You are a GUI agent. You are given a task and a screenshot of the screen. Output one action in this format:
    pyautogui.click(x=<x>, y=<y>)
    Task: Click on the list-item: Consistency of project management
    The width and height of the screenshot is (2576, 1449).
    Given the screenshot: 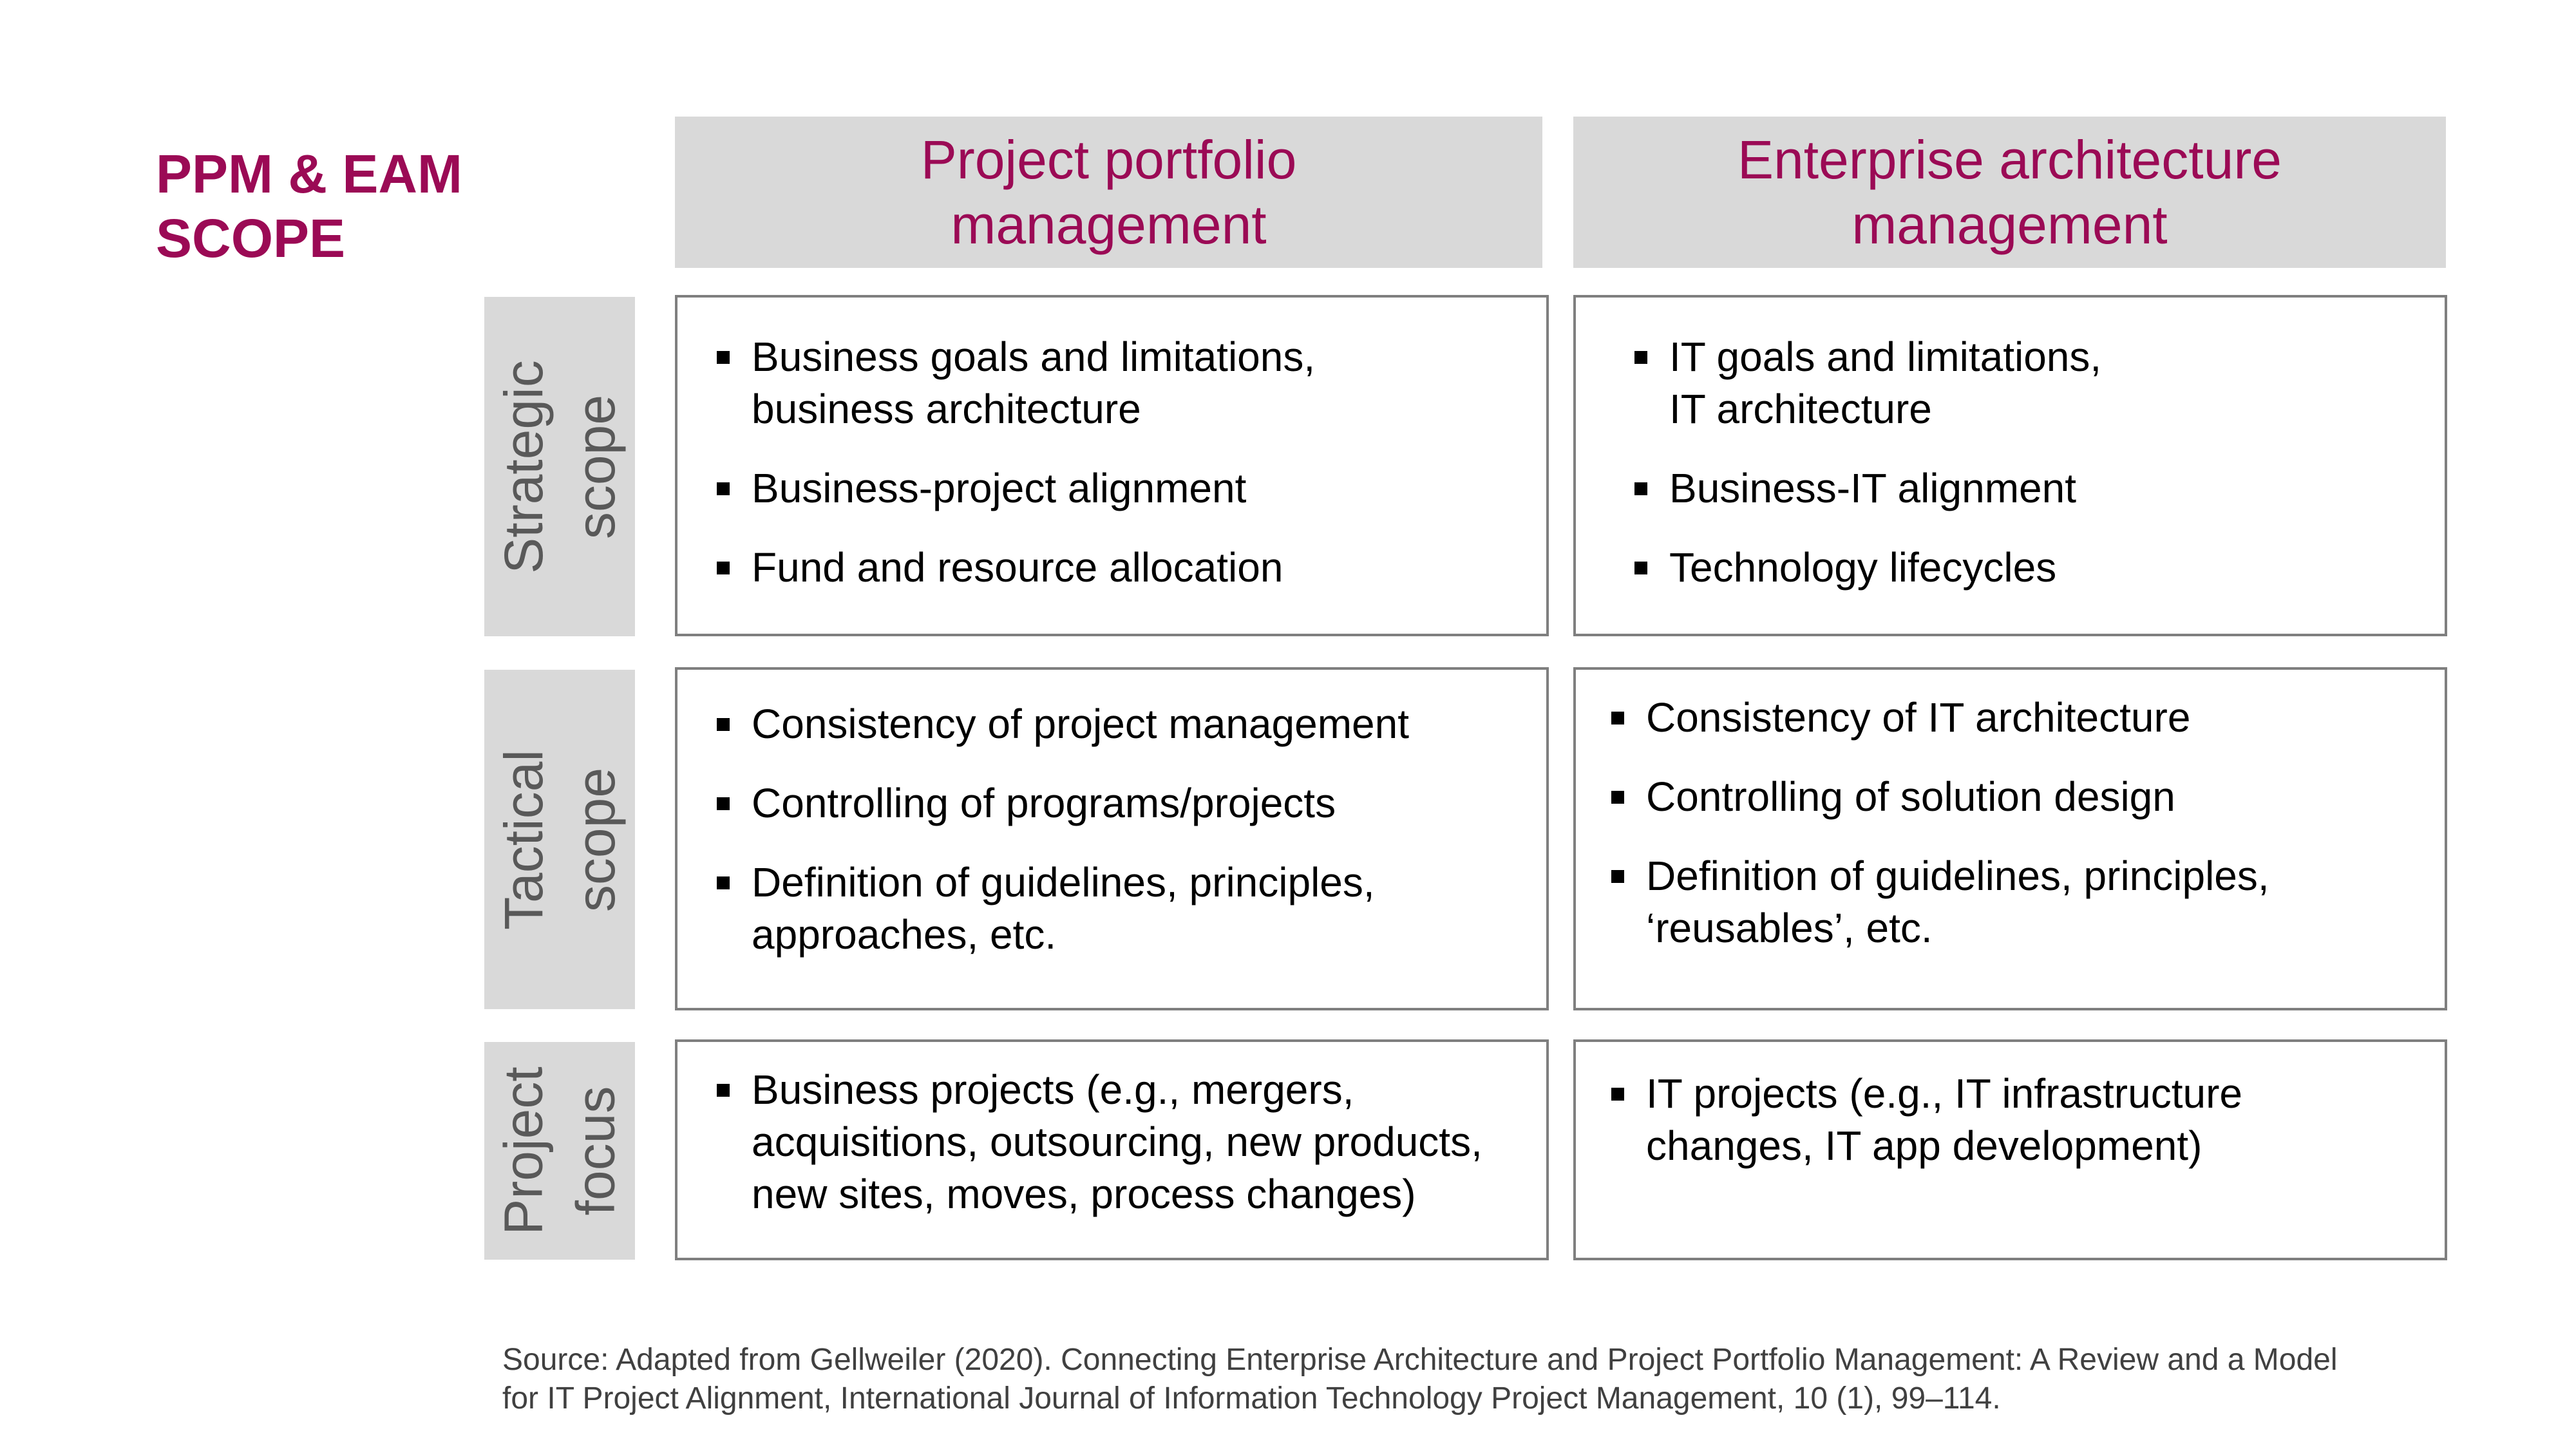 What is the action you would take?
    pyautogui.click(x=1062, y=724)
    